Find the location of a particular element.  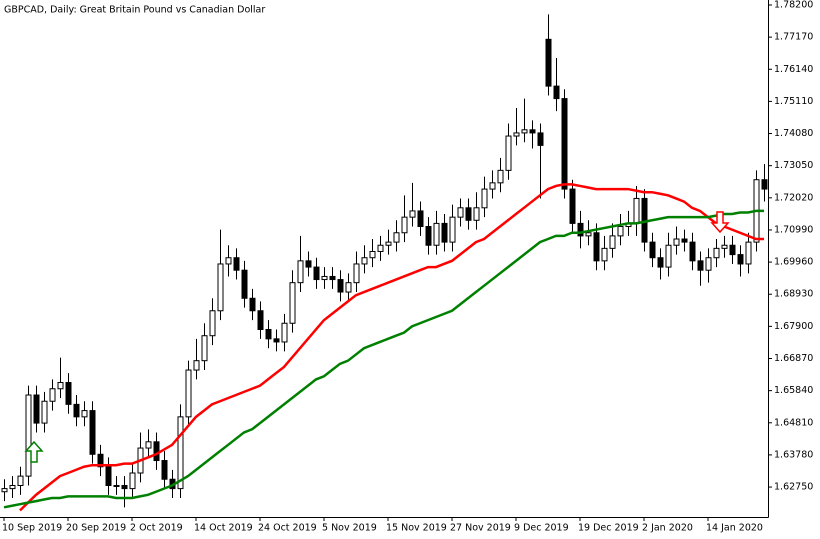

x-tick-label: 2 Jan 2020 is located at coordinates (667, 528).